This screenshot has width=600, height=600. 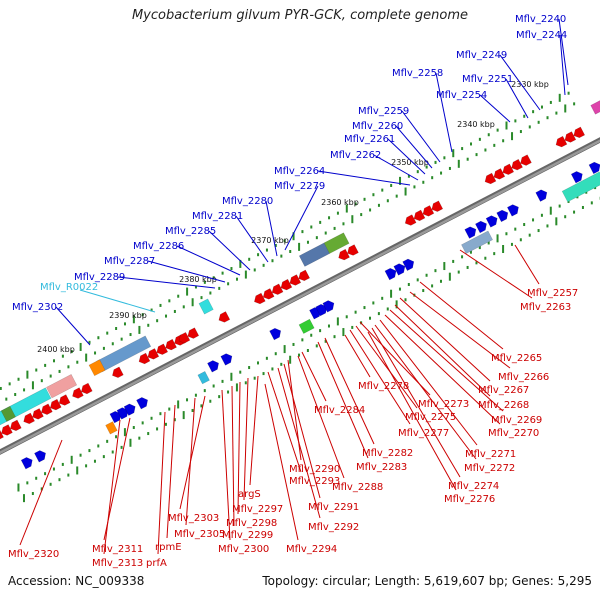 What do you see at coordinates (56, 349) in the screenshot?
I see `scale-label: 2400 kbp` at bounding box center [56, 349].